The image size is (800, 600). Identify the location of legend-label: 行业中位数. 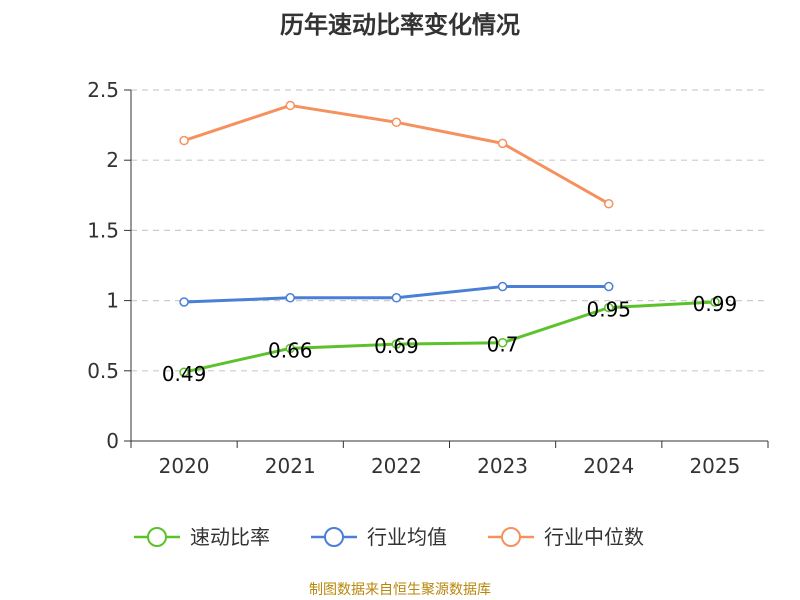
(594, 537).